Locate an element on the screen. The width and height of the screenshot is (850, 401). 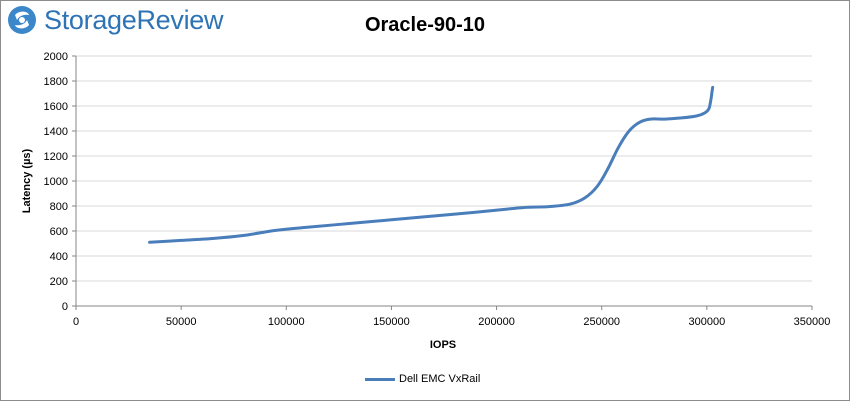
legend-swatch is located at coordinates (380, 379).